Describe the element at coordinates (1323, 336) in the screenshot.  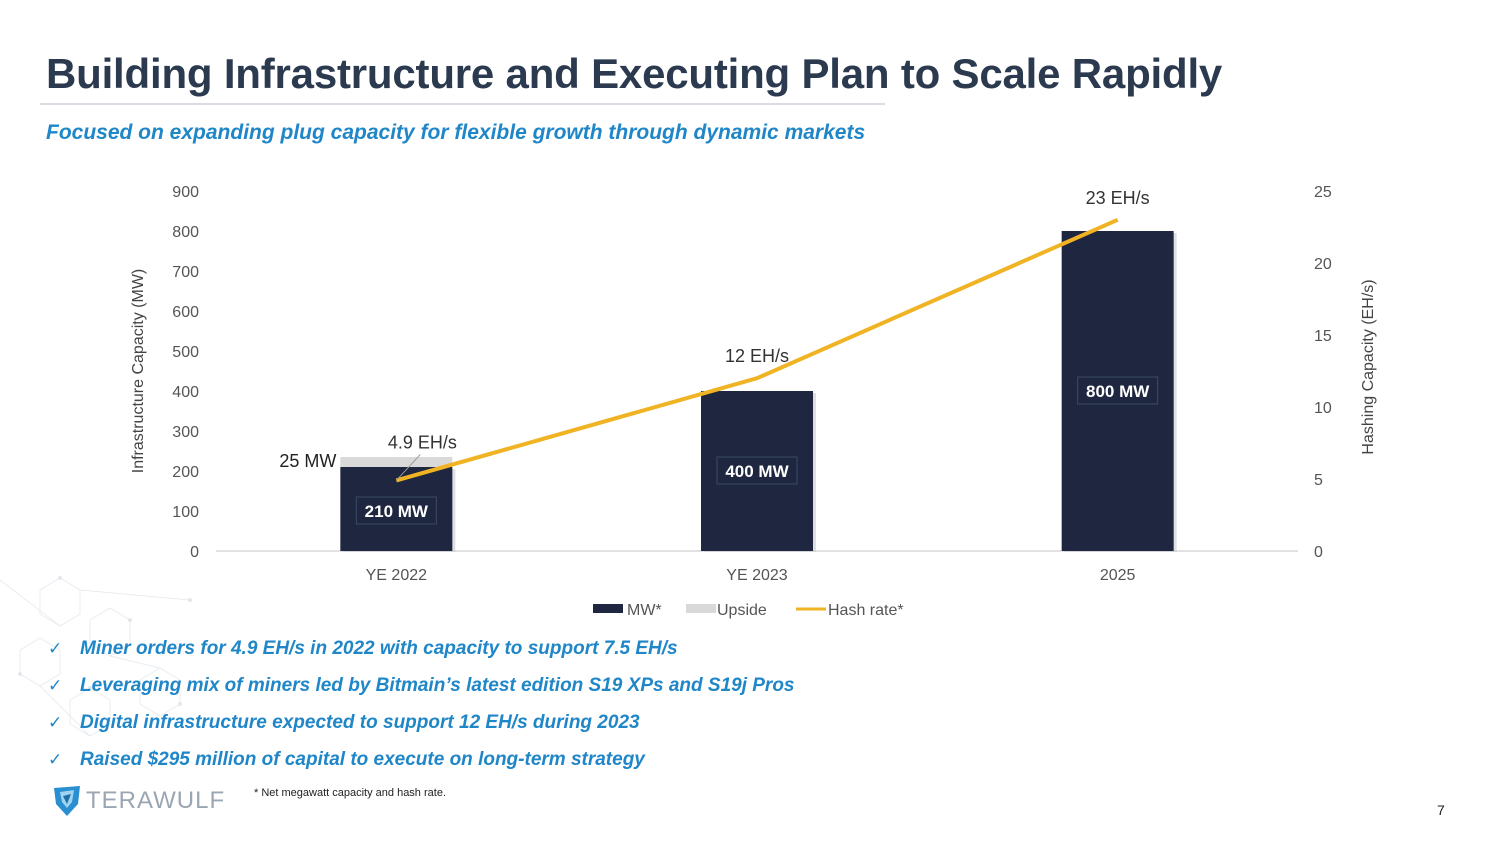
I see `right-axis-tick-label: 15` at that location.